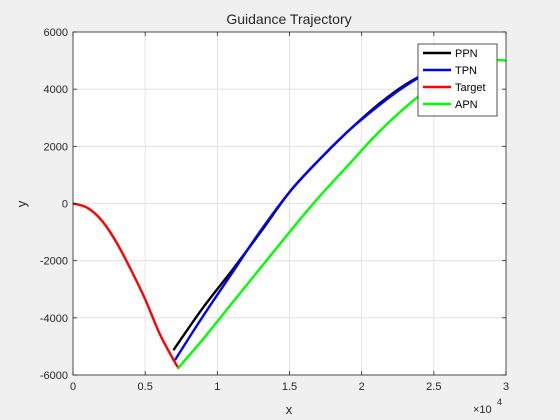  I want to click on x-tick-label: 0, so click(73, 387).